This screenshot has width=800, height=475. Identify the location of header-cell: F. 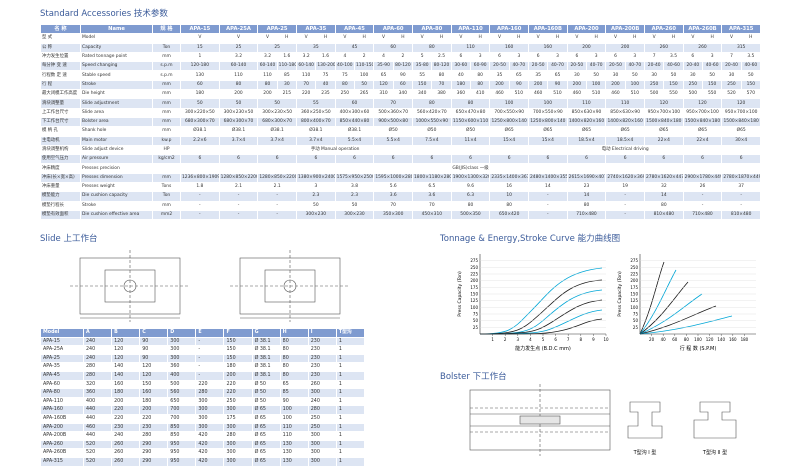
(238, 333).